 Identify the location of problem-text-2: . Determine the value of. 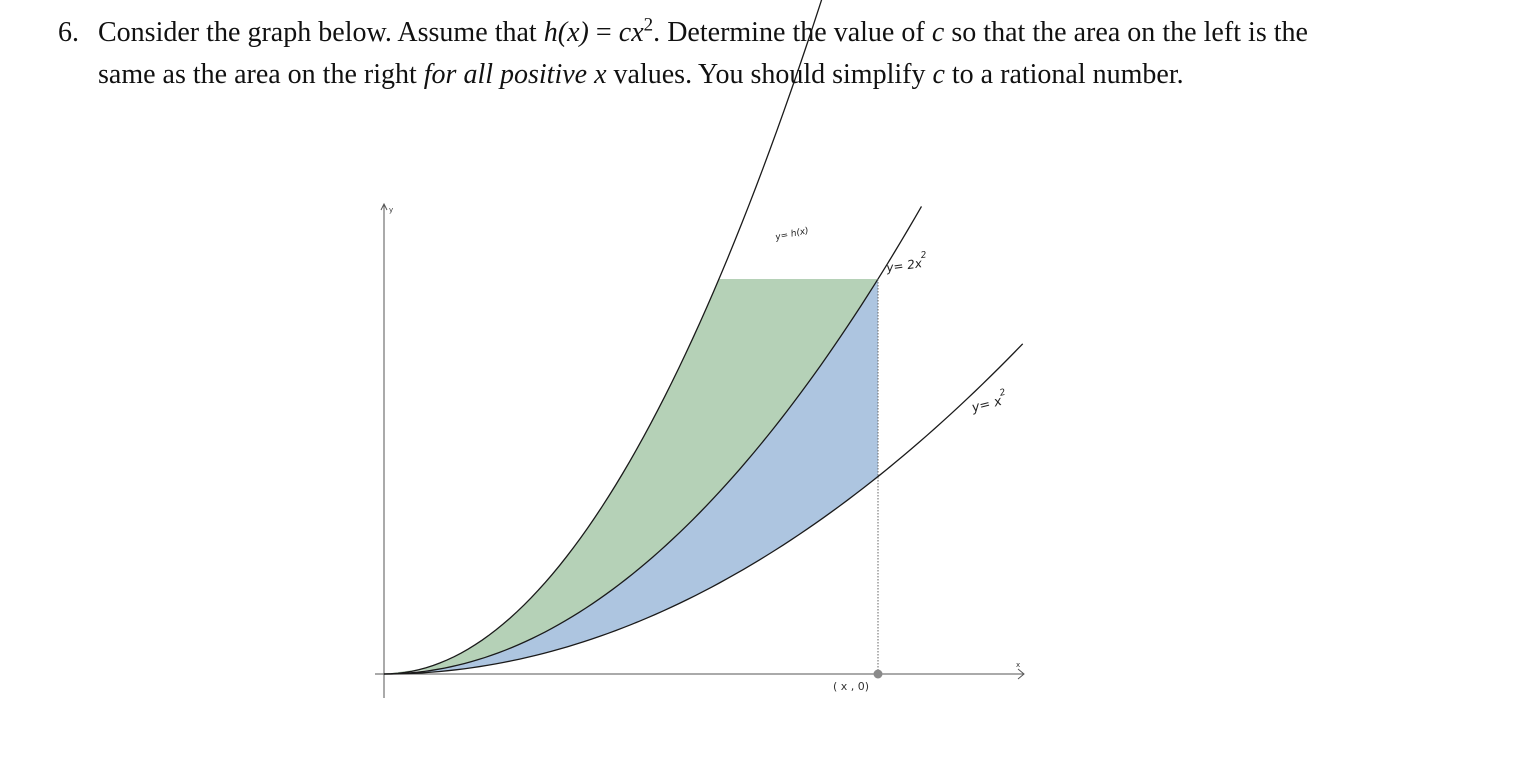
(792, 32).